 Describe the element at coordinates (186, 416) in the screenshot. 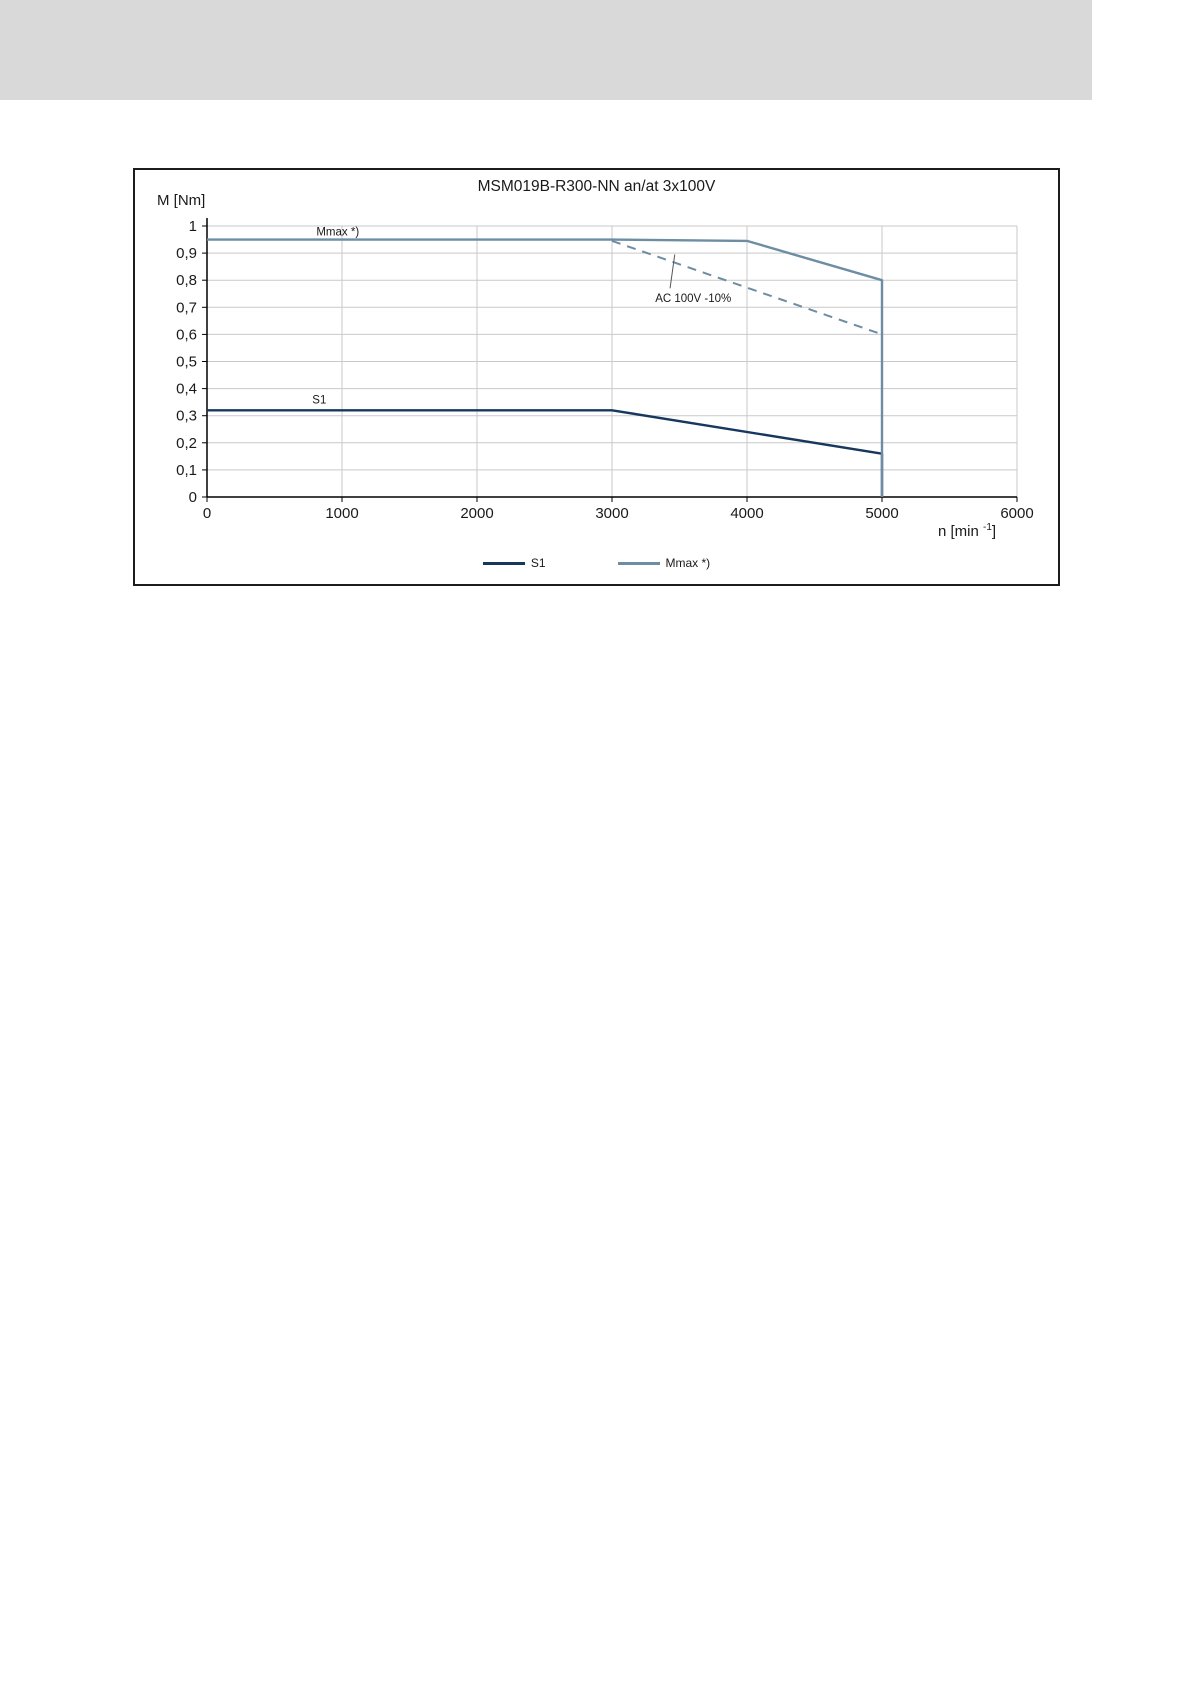

I see `y-tick-label: 0,3` at that location.